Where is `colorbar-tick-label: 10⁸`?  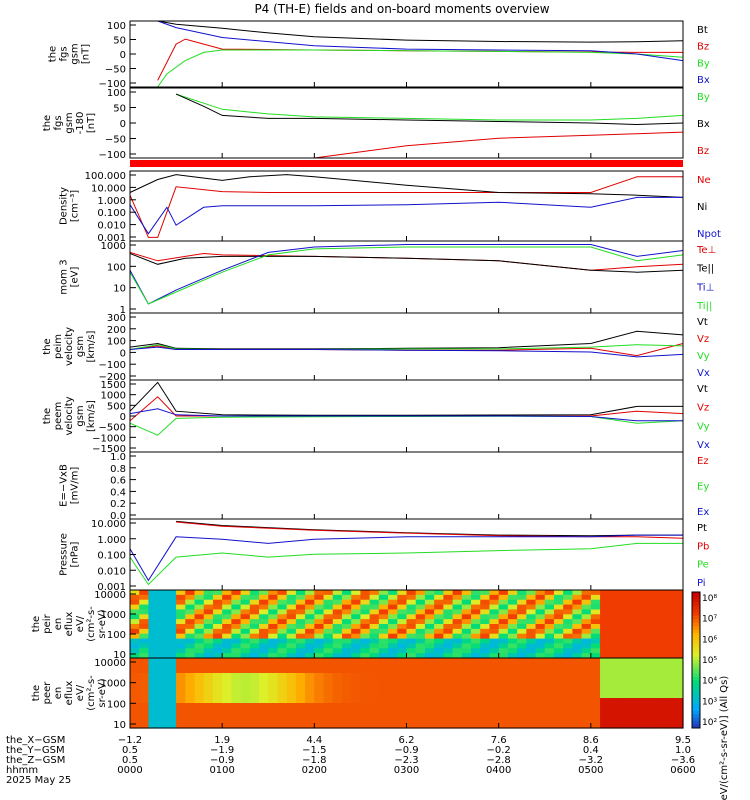 colorbar-tick-label: 10⁸ is located at coordinates (709, 599).